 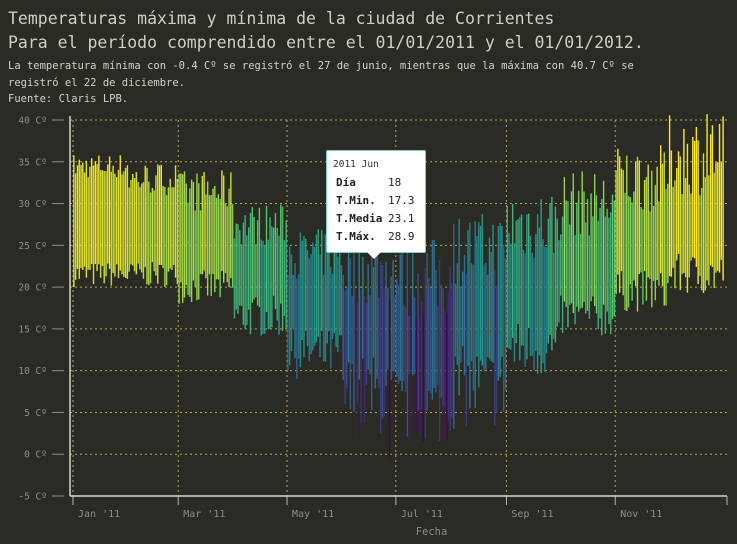 What do you see at coordinates (356, 164) in the screenshot?
I see `tooltip-date: 2011 Jun` at bounding box center [356, 164].